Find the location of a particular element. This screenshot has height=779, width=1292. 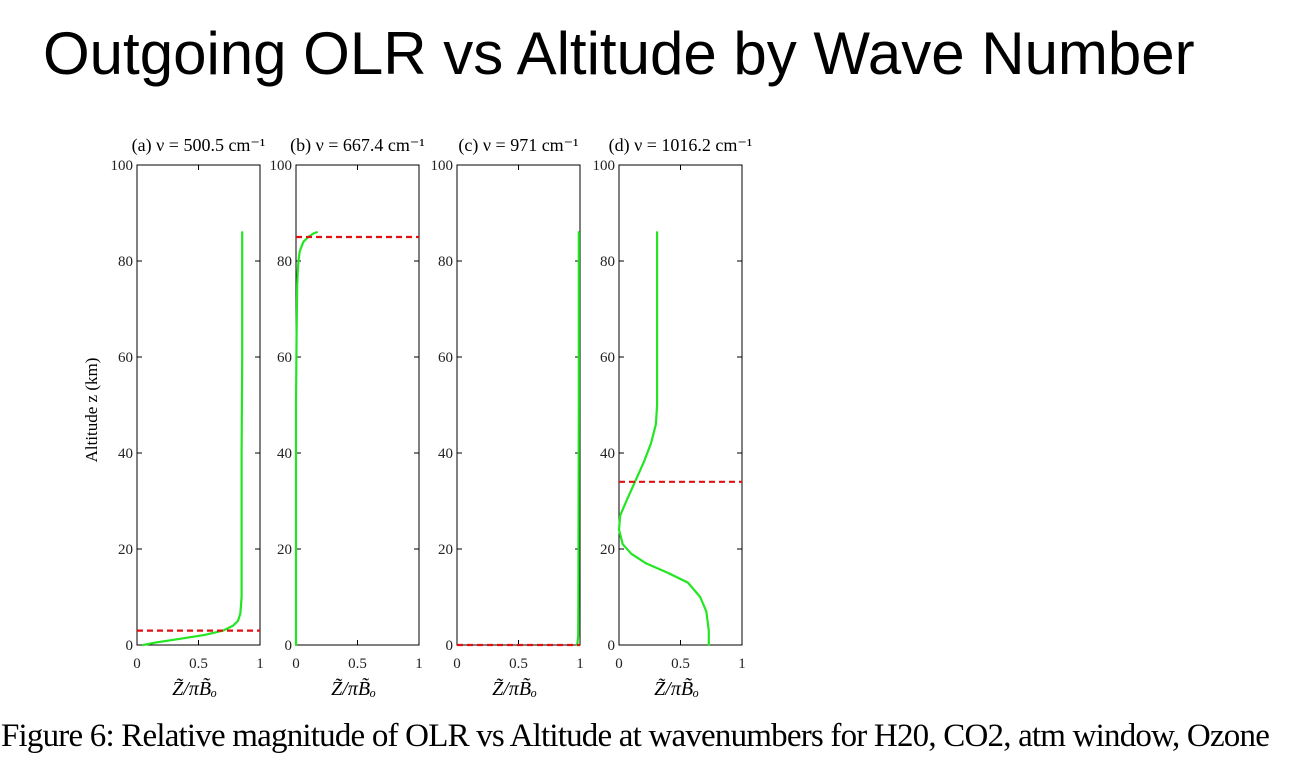

panel-title: (c) ν = 971 cm⁻¹ is located at coordinates (518, 145).